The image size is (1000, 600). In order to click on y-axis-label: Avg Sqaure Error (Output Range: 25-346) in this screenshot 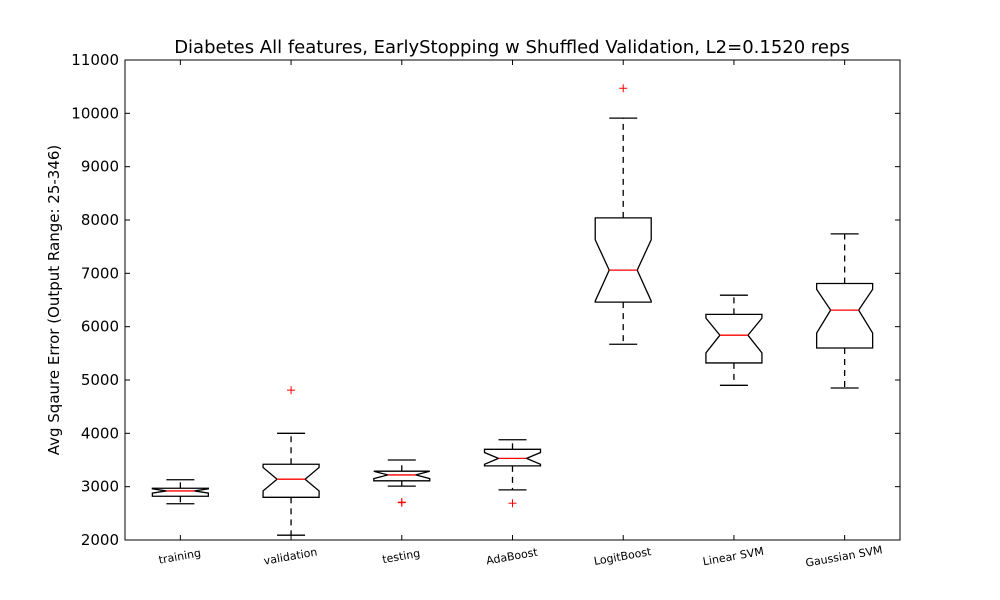, I will do `click(54, 300)`.